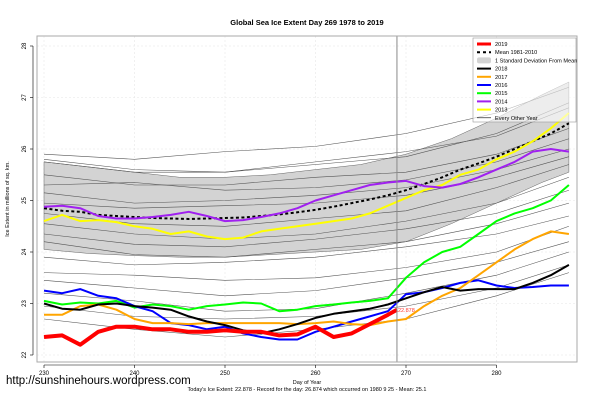  I want to click on legend-label: Every Other Year, so click(516, 119).